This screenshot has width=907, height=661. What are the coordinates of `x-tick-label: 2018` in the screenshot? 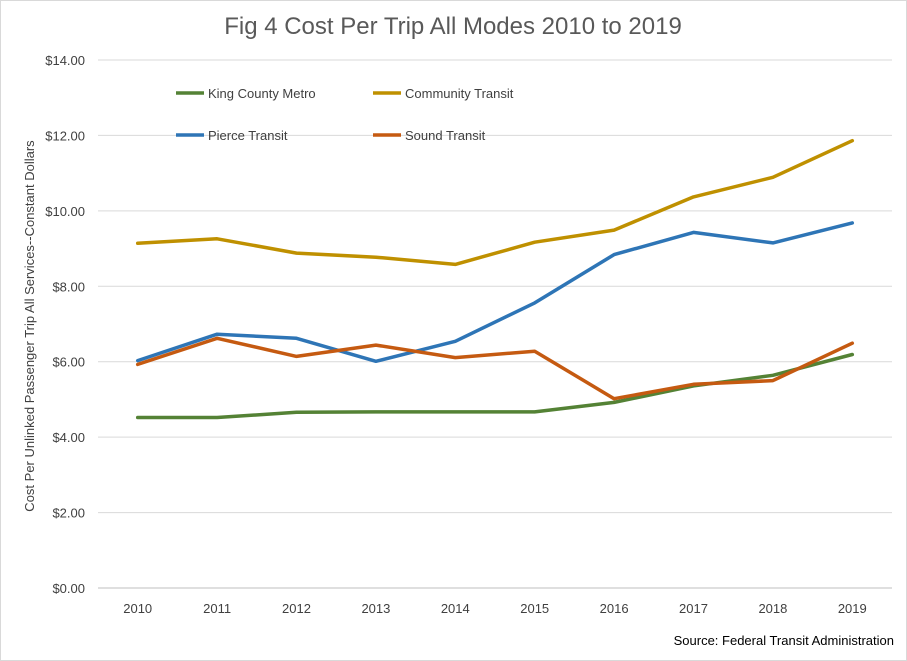 It's located at (772, 608).